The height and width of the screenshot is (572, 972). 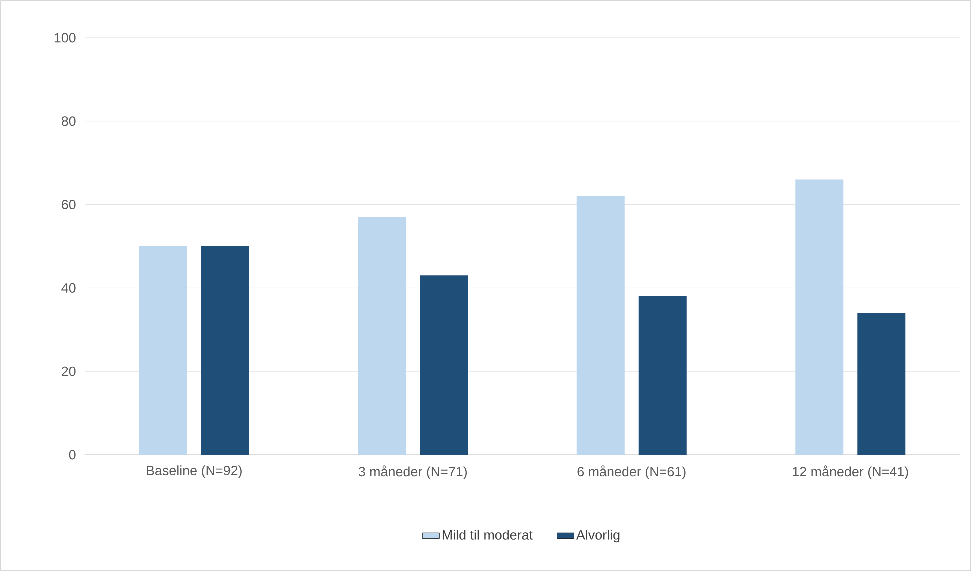 I want to click on x-tick-label: 3 måneder (N=71), so click(x=413, y=473).